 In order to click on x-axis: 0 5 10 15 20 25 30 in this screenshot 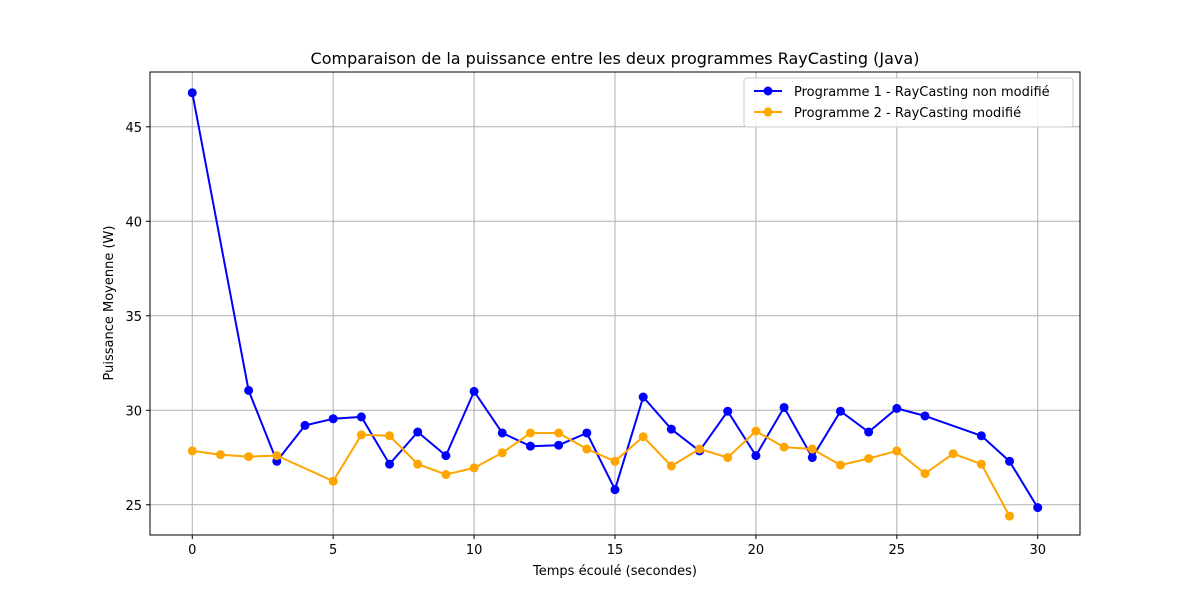, I will do `click(617, 546)`.